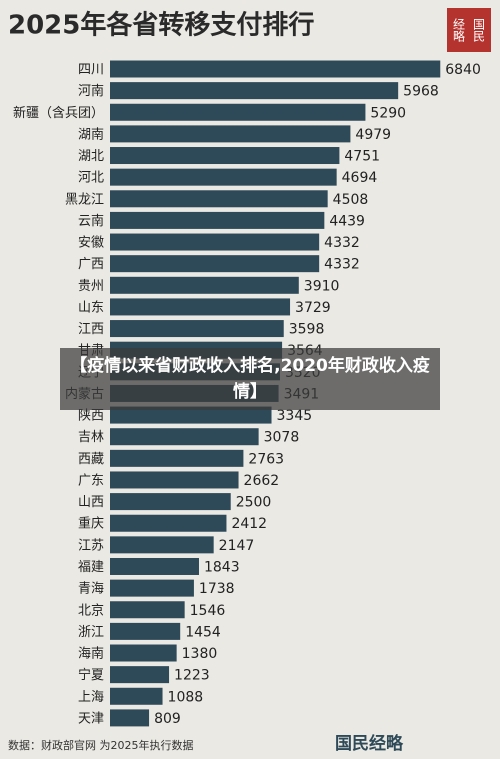 The width and height of the screenshot is (500, 759). I want to click on brand: 国民经略, so click(369, 743).